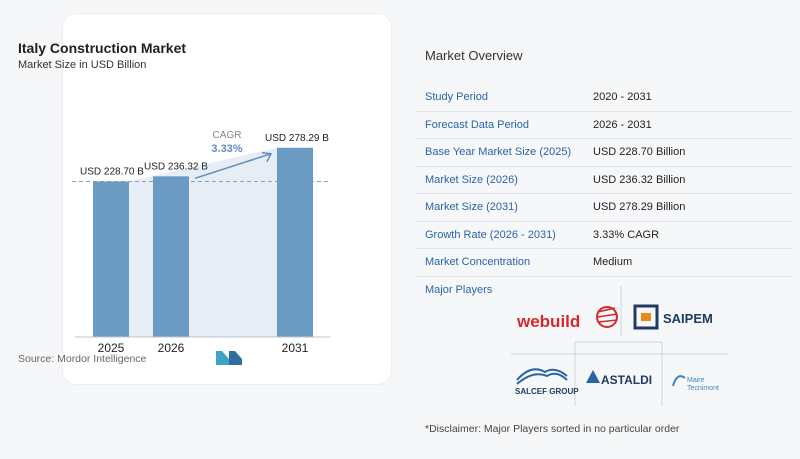  What do you see at coordinates (82, 65) in the screenshot?
I see `chart-subtitle: Market Size in USD Billion` at bounding box center [82, 65].